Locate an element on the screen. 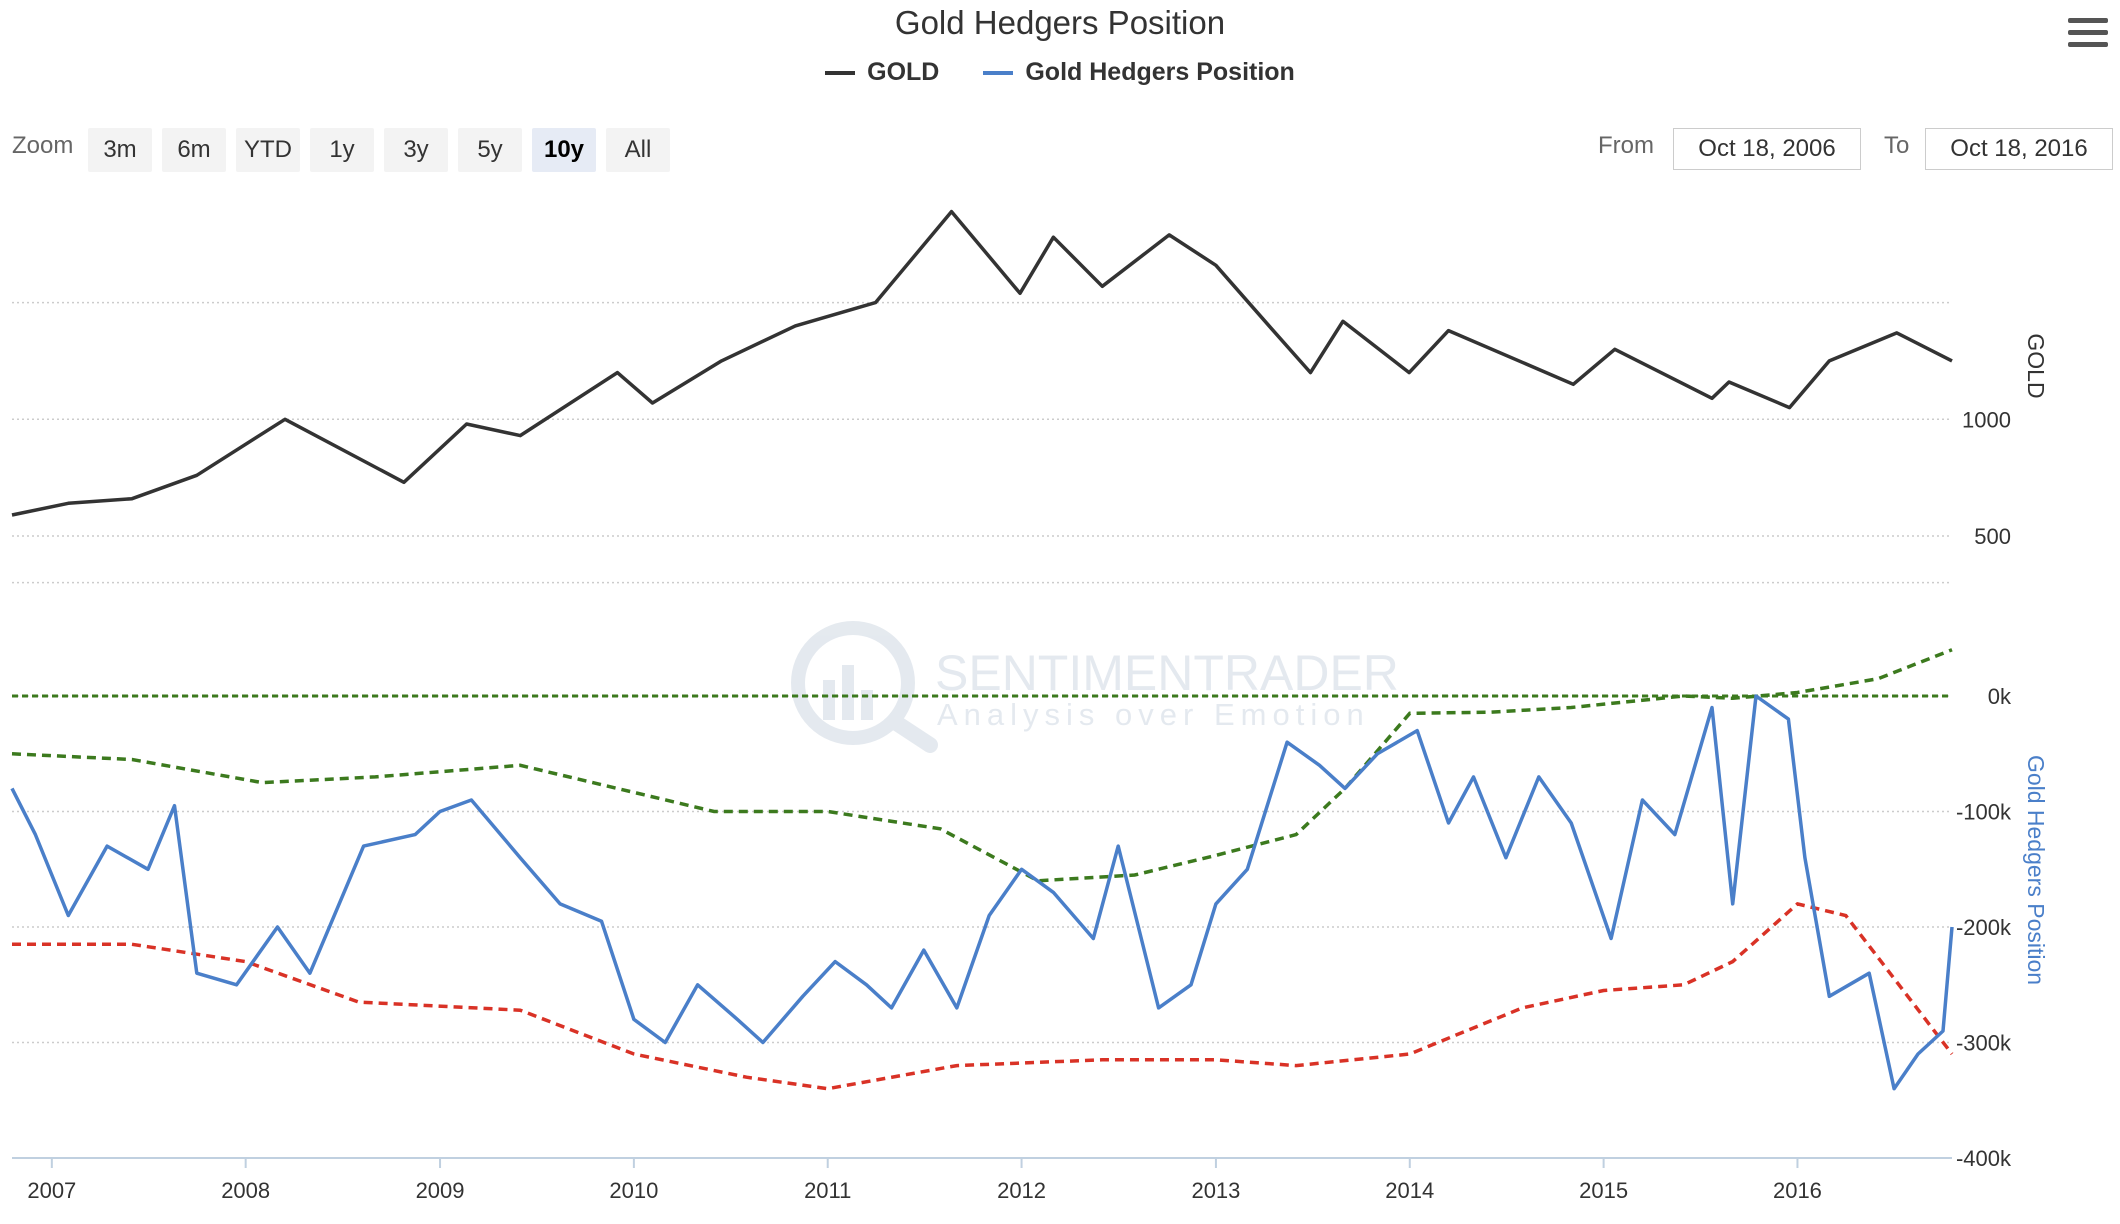 The width and height of the screenshot is (2120, 1224). gold-y-tick-label: 1000 is located at coordinates (1986, 419).